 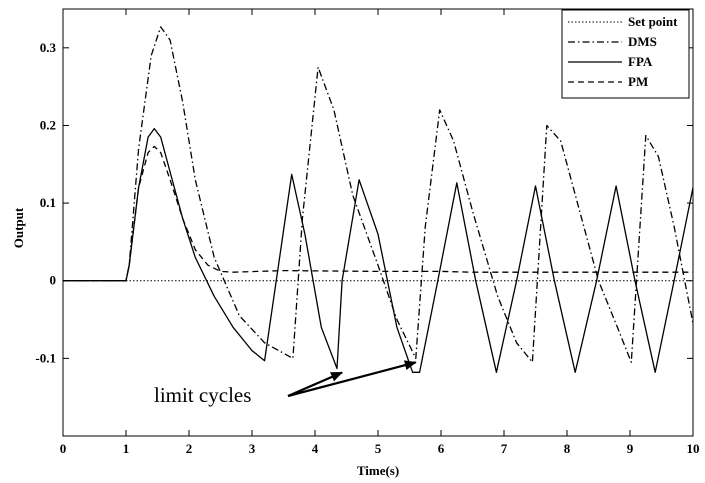 What do you see at coordinates (189, 448) in the screenshot?
I see `x-tick-label: 2` at bounding box center [189, 448].